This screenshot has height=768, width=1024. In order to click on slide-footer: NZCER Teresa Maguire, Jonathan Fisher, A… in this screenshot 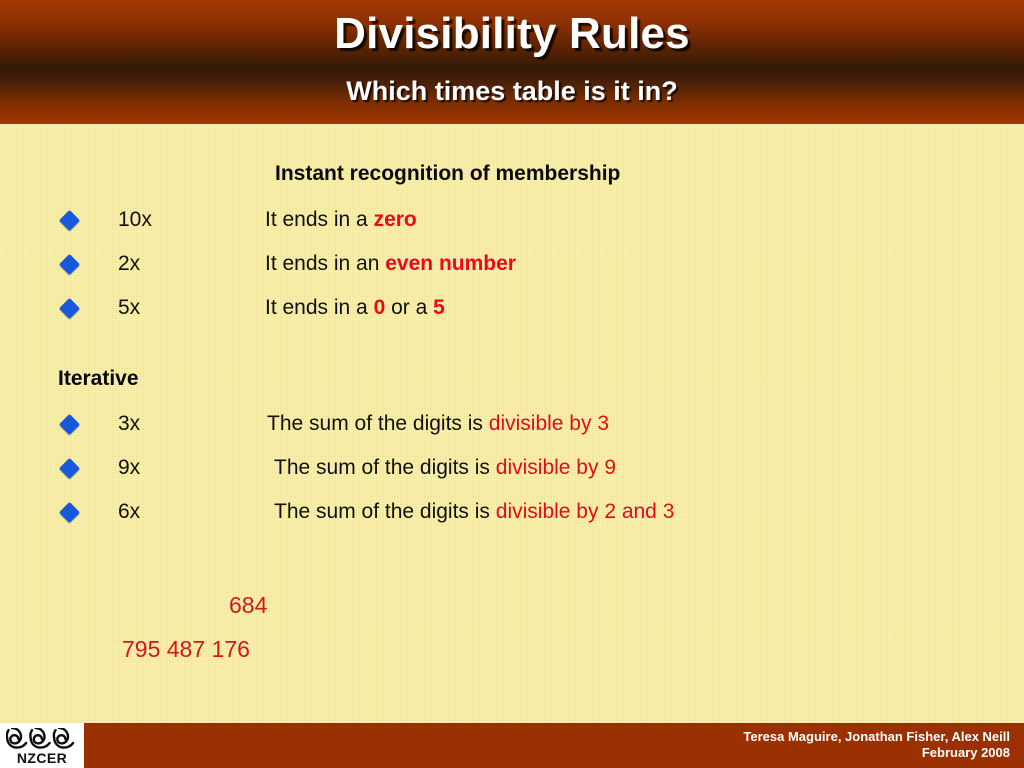, I will do `click(512, 745)`.